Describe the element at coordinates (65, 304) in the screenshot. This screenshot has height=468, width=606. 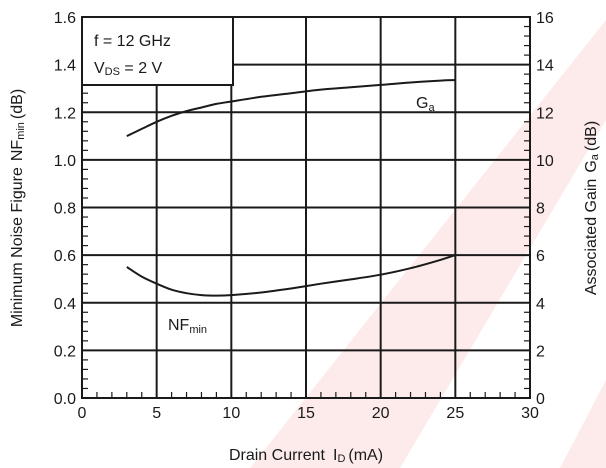
I see `y-left-tick-label: 0.4` at that location.